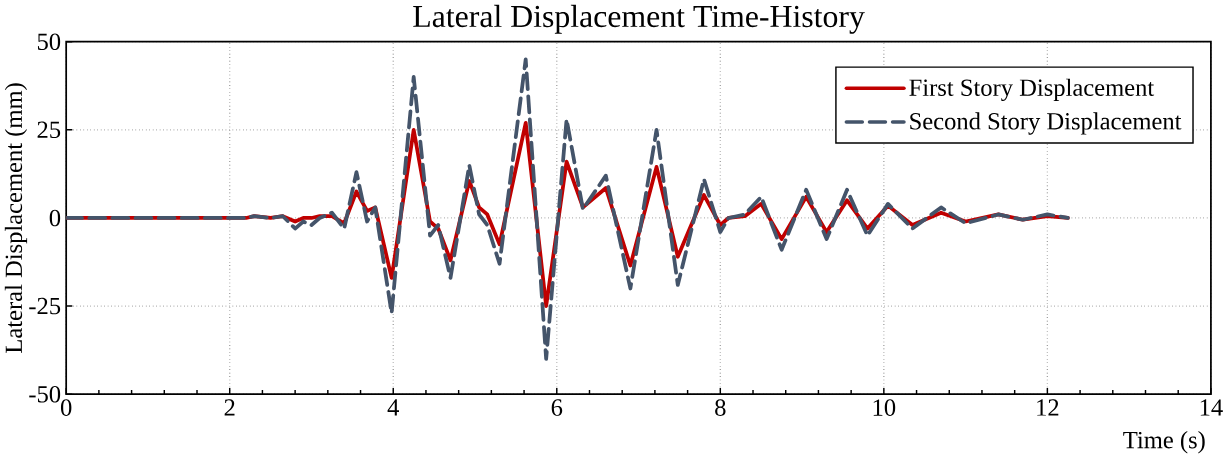  Describe the element at coordinates (55, 218) in the screenshot. I see `y-tick-label: 0` at that location.